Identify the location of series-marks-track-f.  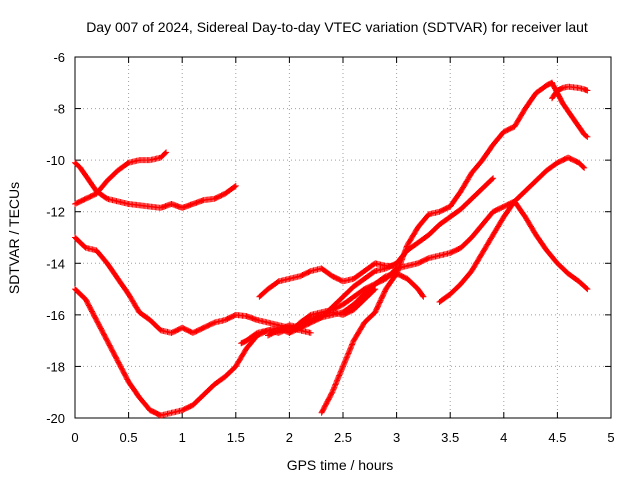
(328, 280).